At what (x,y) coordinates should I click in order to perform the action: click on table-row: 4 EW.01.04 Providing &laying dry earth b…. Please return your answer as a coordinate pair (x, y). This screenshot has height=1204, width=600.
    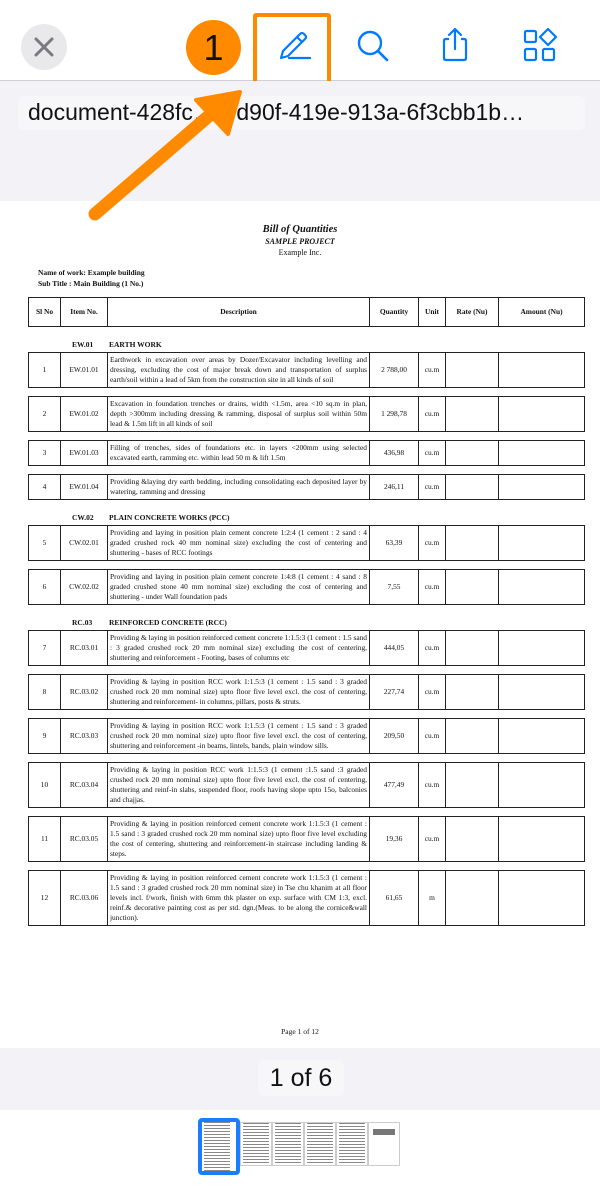
    Looking at the image, I should click on (306, 487).